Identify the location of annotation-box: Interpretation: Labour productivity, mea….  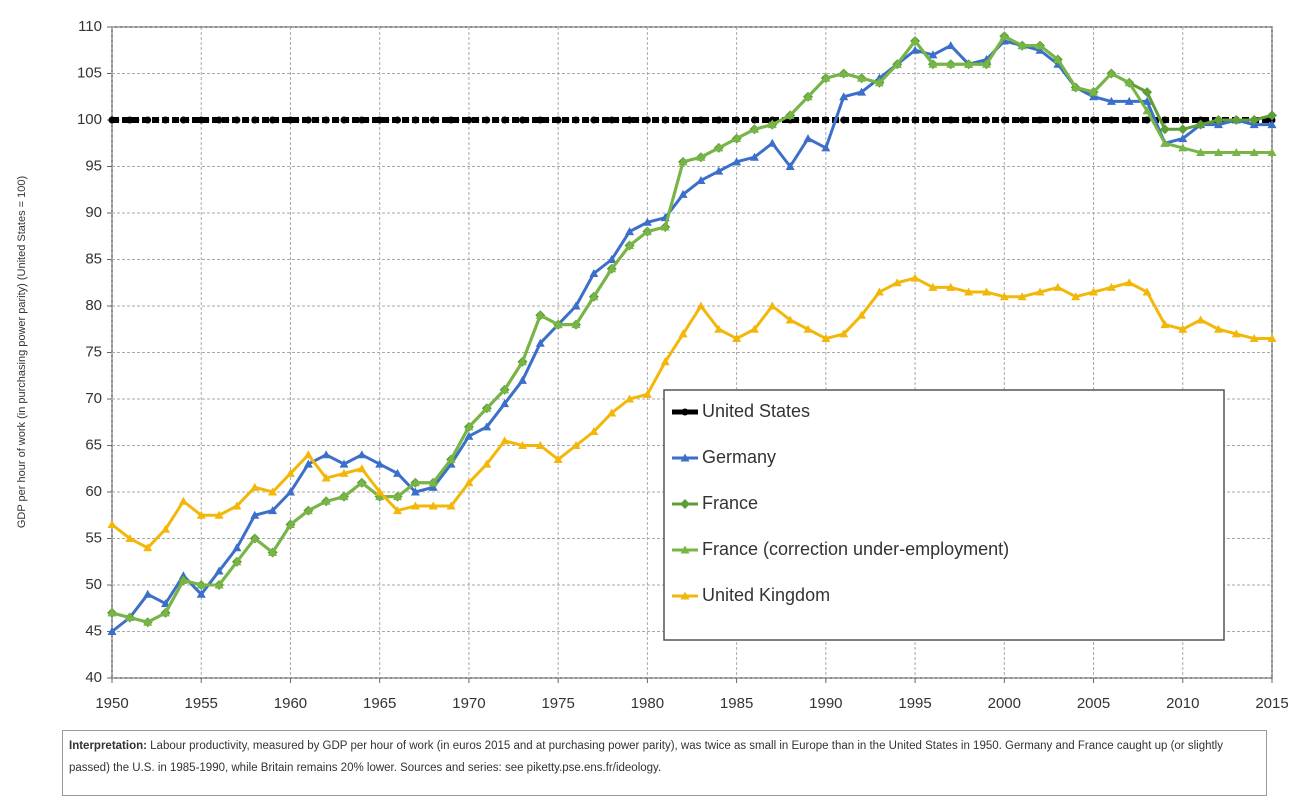
(664, 763).